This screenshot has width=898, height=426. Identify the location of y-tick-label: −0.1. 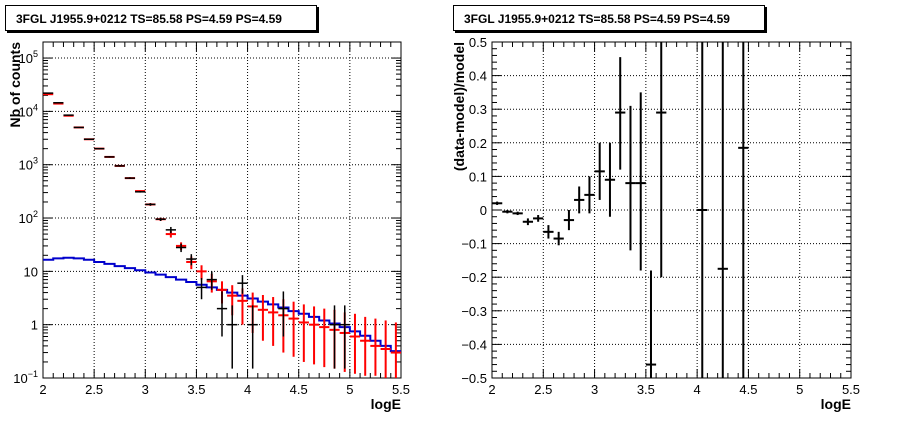
(474, 244).